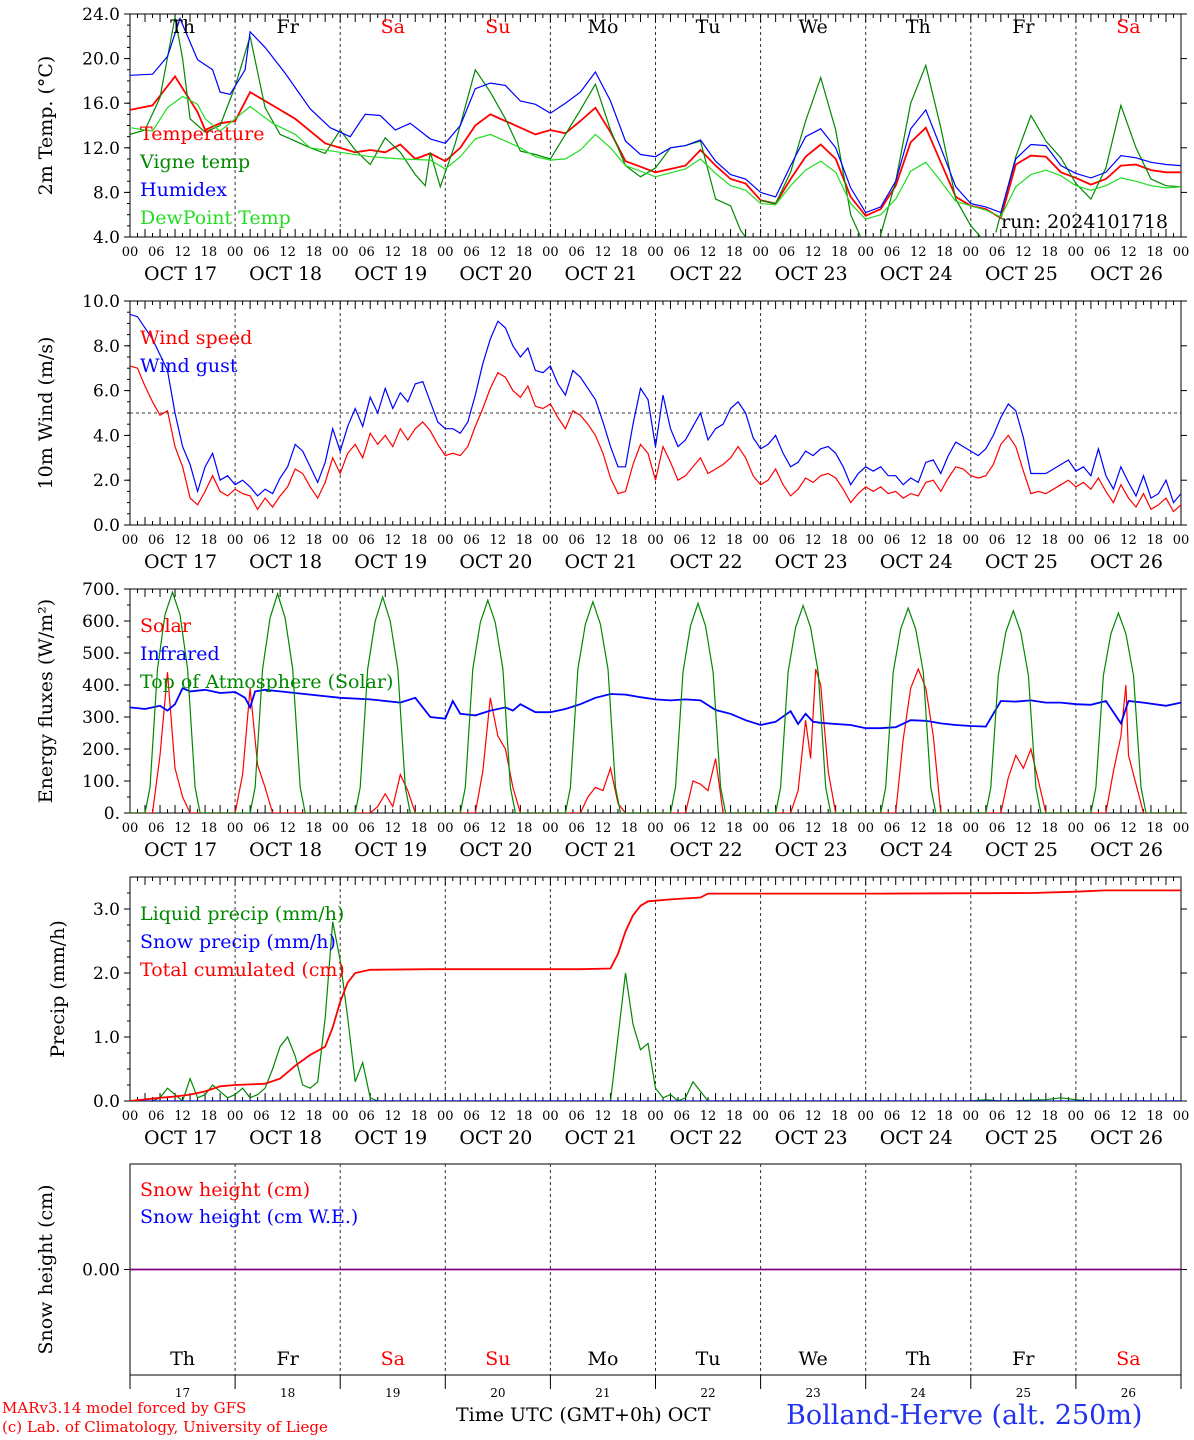 This screenshot has height=1440, width=1194. Describe the element at coordinates (101, 686) in the screenshot. I see `y-tick-label: 400.` at that location.